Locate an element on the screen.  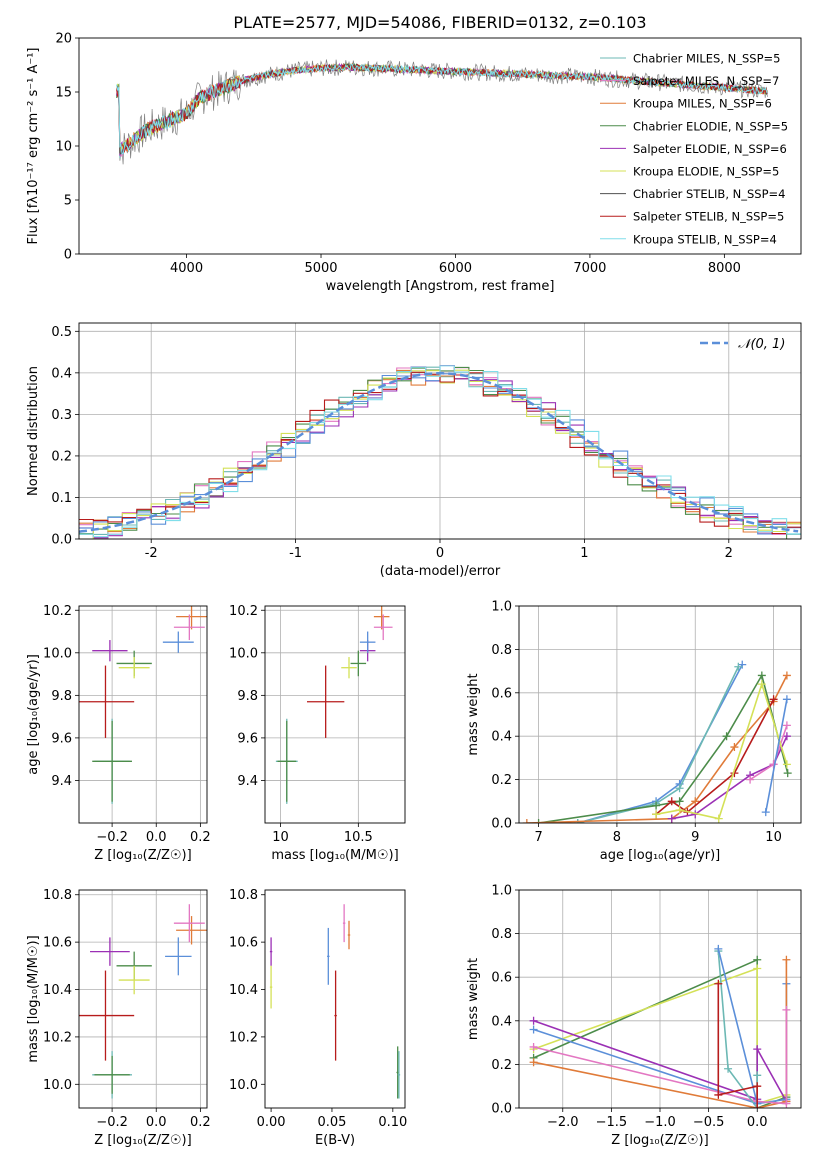
y-tick-label: 0.0 is located at coordinates (501, 824).